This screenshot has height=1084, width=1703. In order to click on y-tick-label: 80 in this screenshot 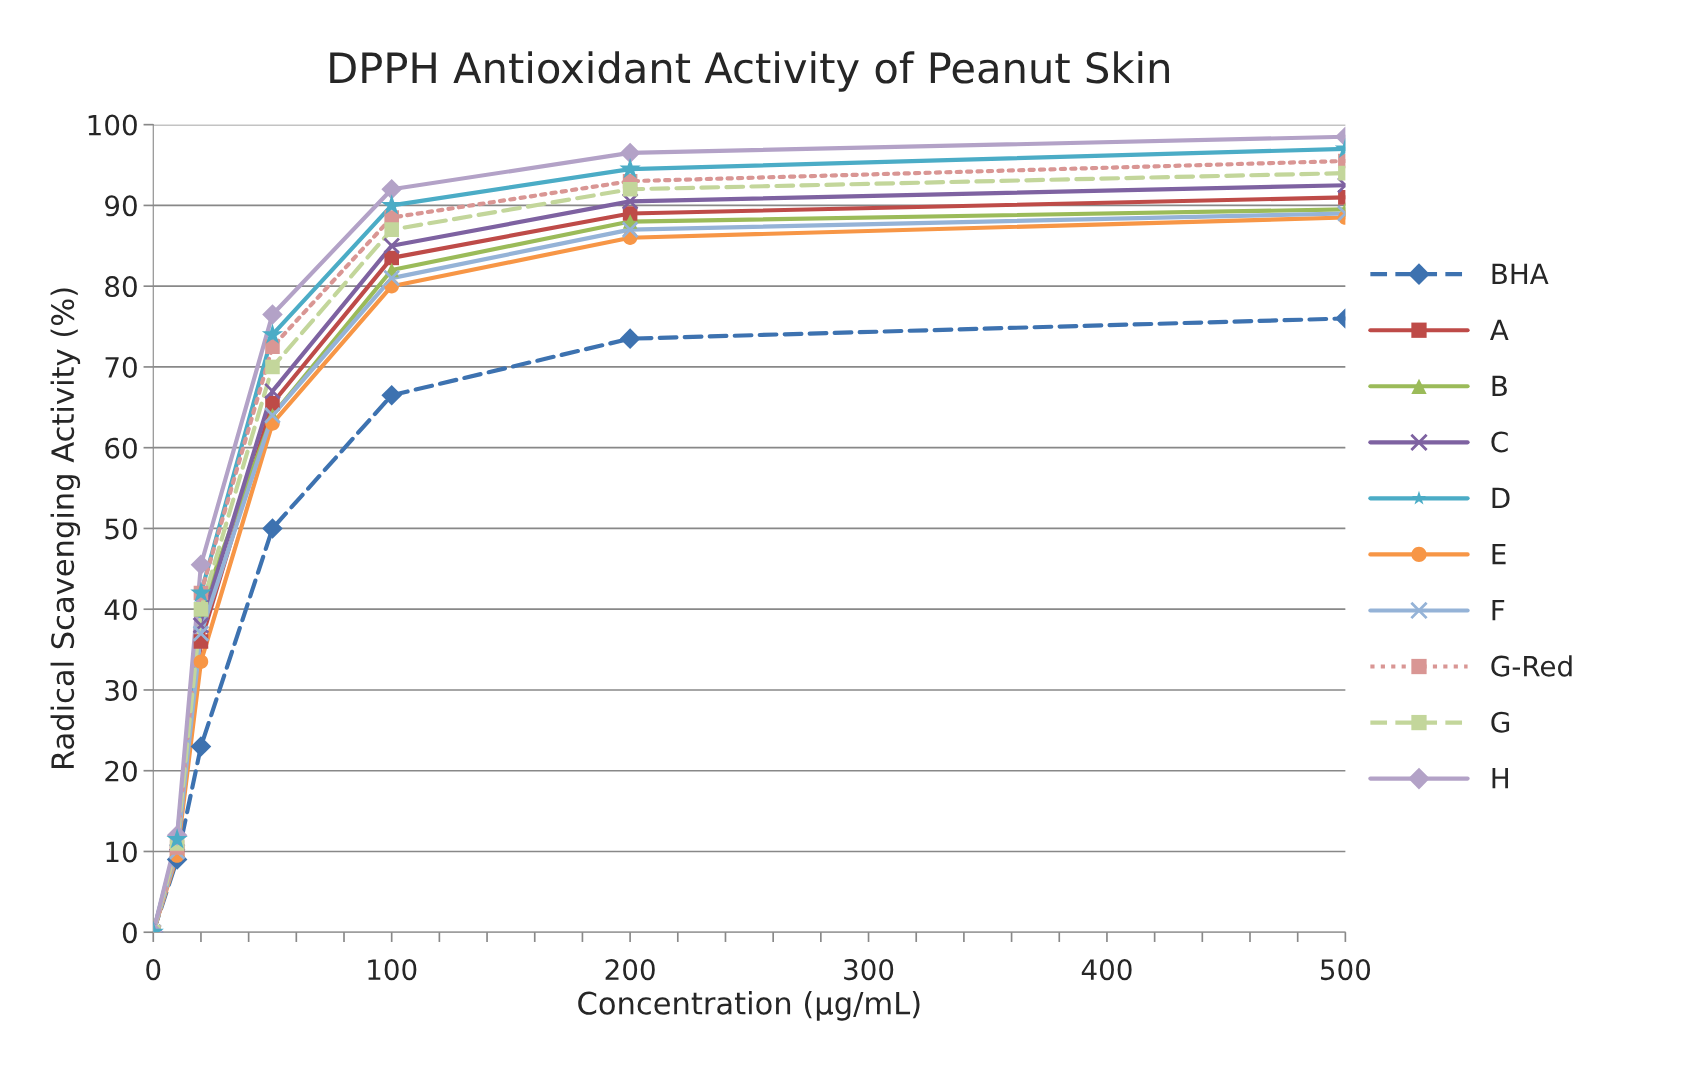, I will do `click(121, 287)`.